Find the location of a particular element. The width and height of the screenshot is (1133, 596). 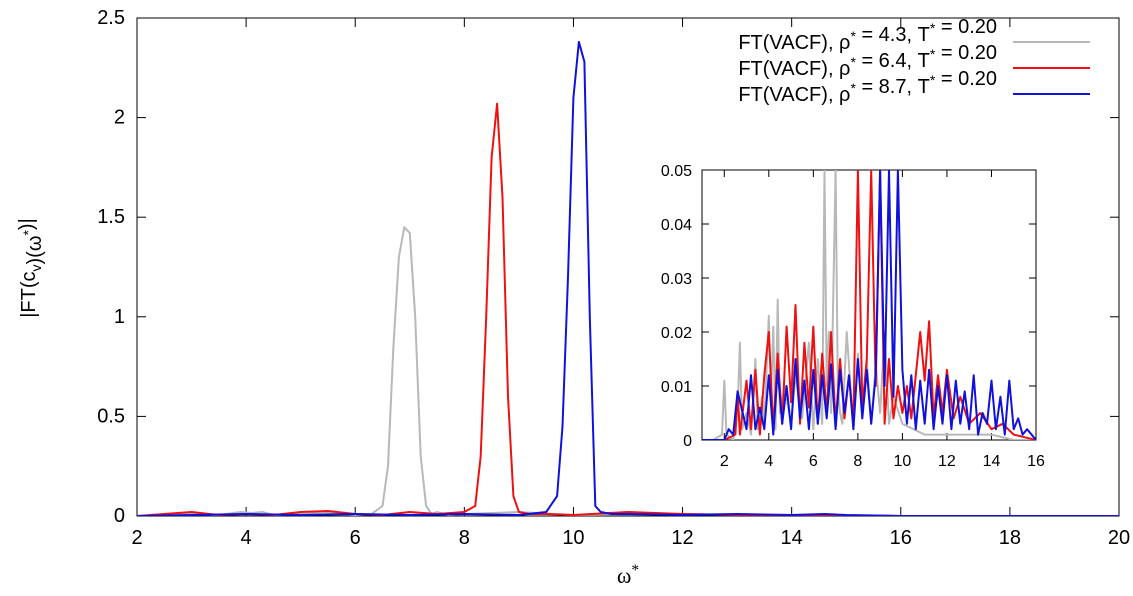

inset-x-tick-label: 4 is located at coordinates (768, 461).